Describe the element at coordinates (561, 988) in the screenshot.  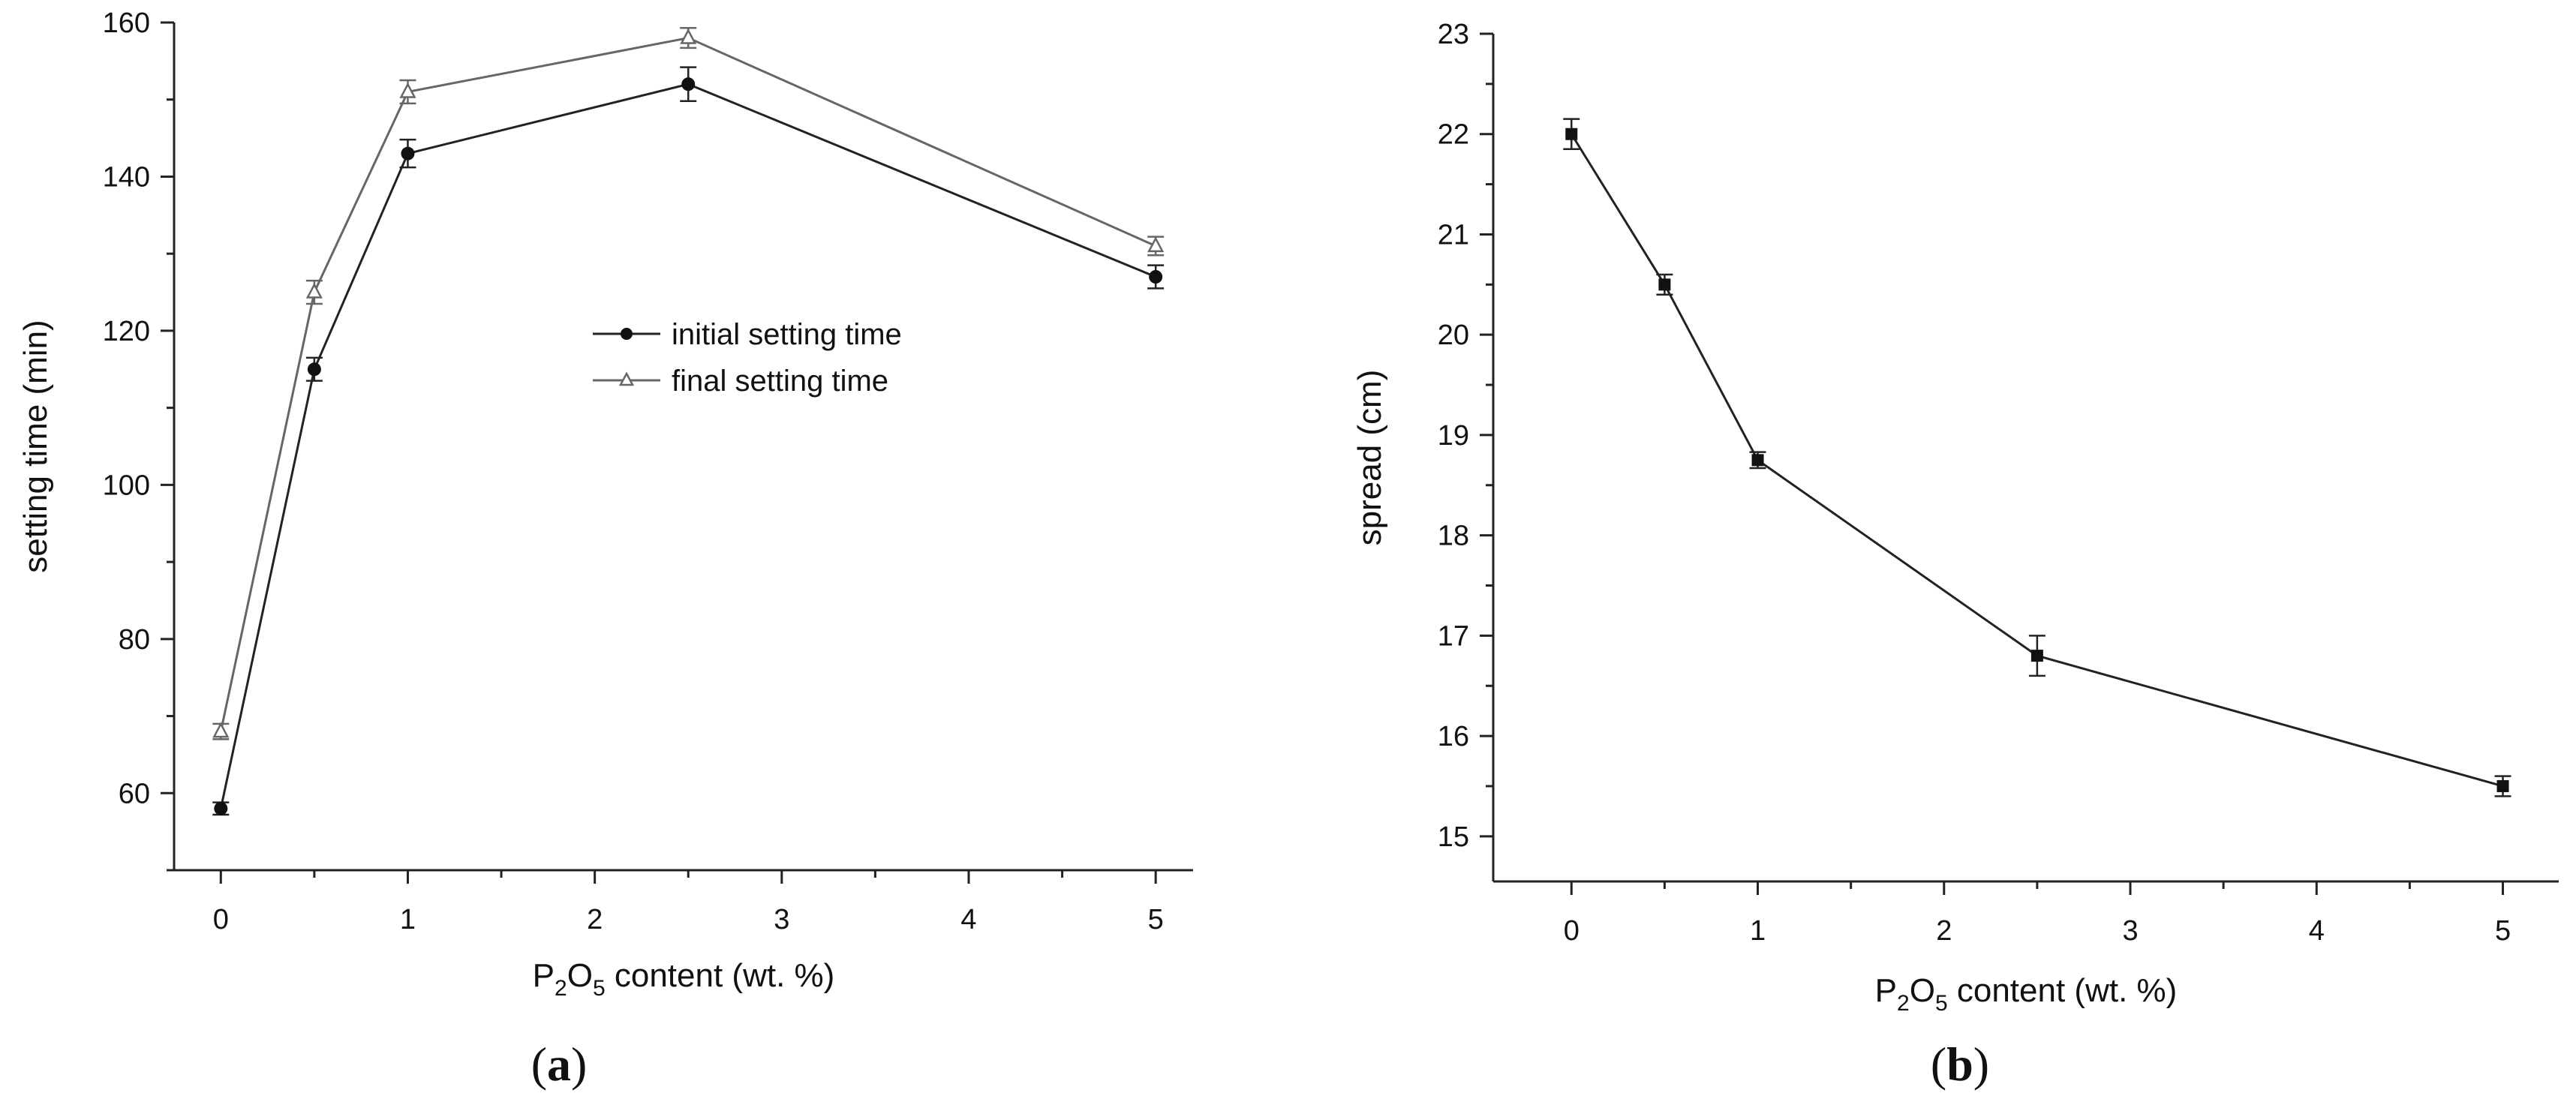
I see `chart-a-x-title-part: 2` at that location.